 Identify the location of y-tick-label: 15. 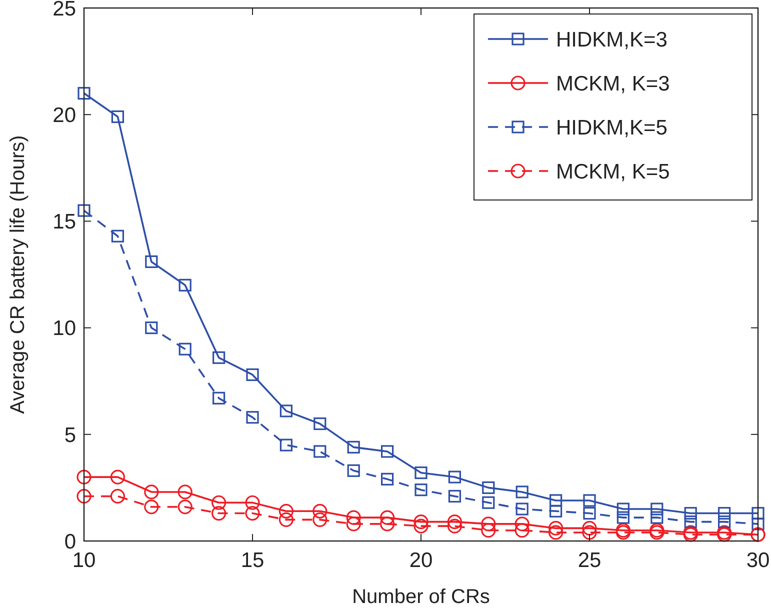
(64, 222).